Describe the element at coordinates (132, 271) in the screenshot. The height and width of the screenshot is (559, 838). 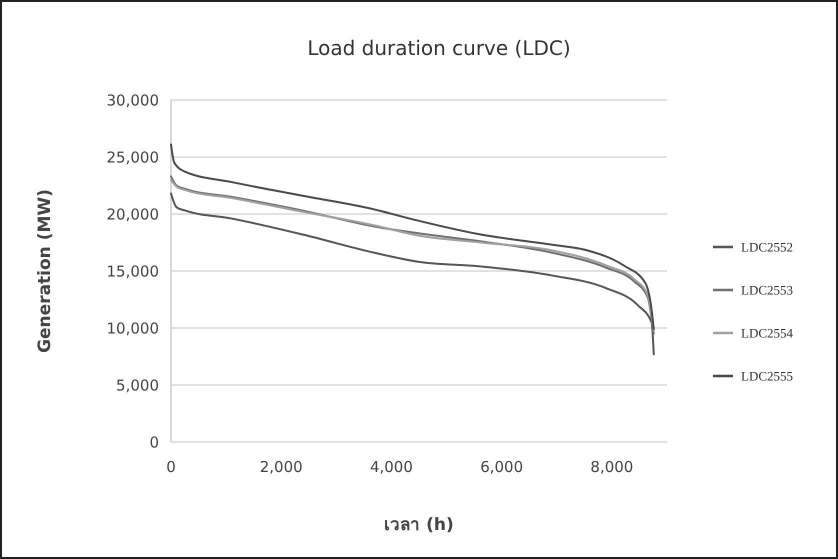
I see `y-tick-label: 15,000` at that location.